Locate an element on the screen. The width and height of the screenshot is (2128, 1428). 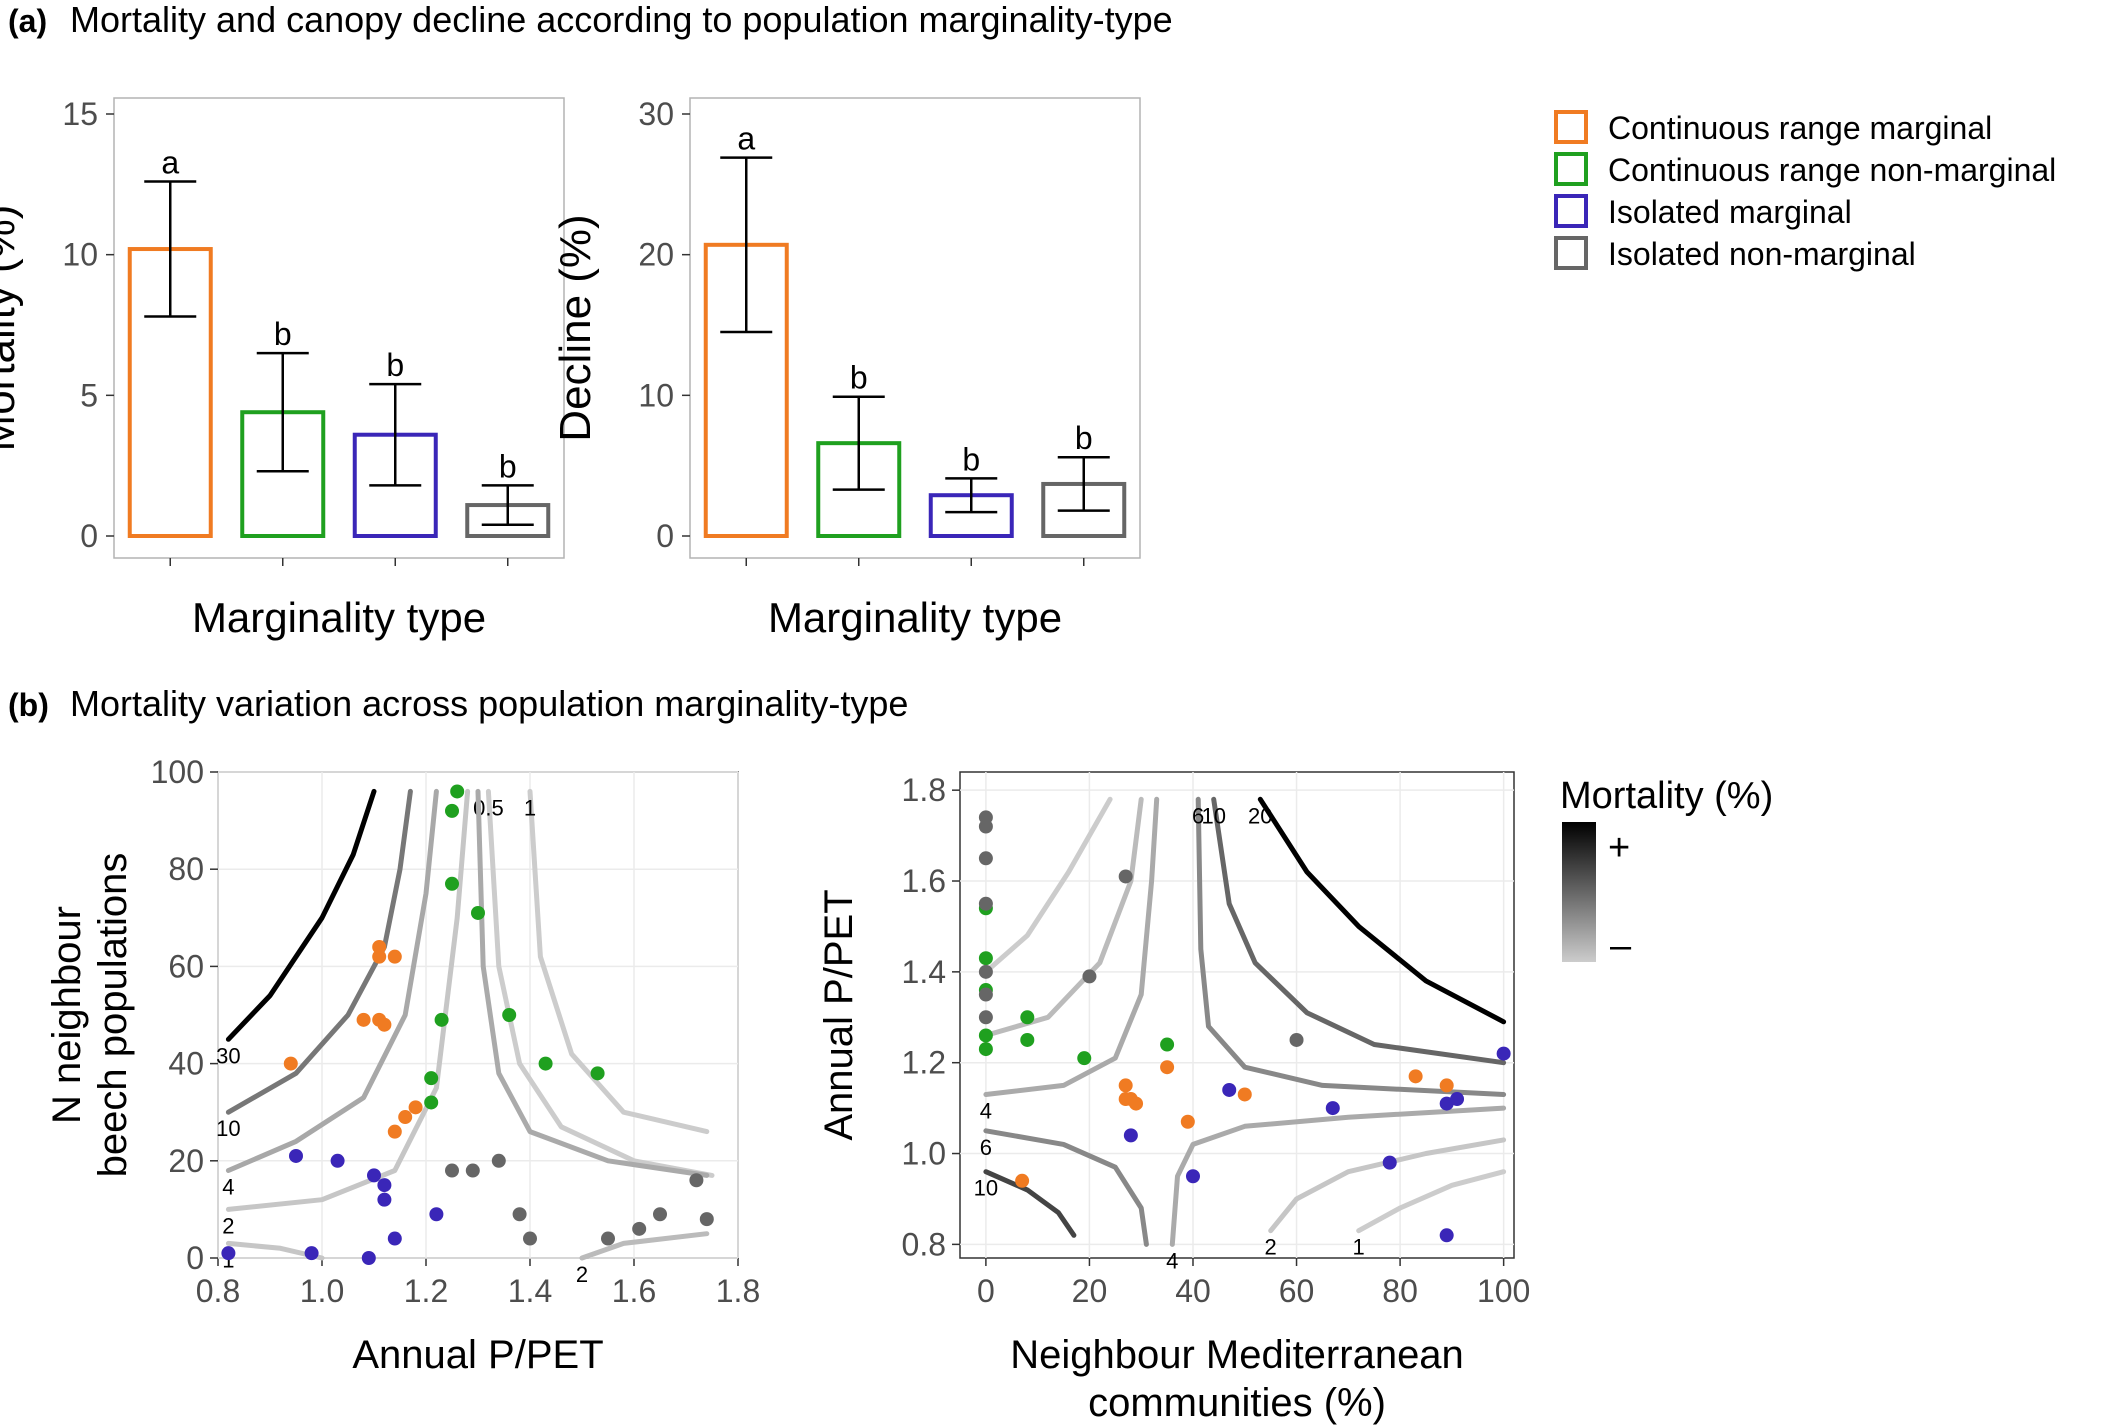
contour-label: 10 is located at coordinates (228, 1128).